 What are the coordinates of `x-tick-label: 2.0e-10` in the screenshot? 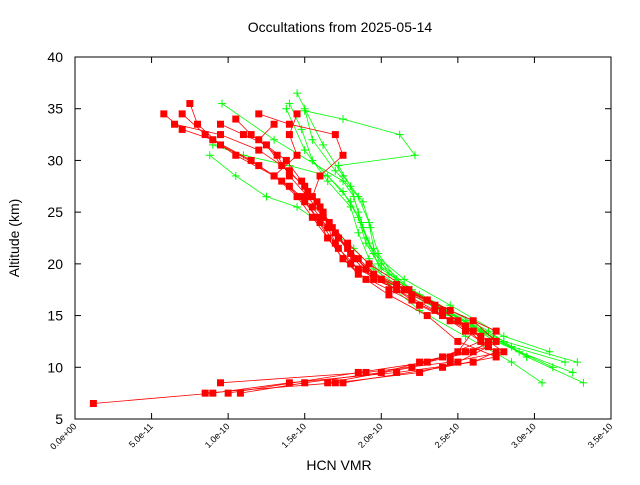 It's located at (370, 435).